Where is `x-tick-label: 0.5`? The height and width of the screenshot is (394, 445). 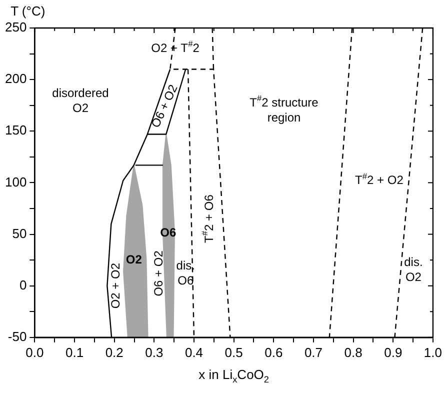
x-tick-label: 0.5 is located at coordinates (233, 352).